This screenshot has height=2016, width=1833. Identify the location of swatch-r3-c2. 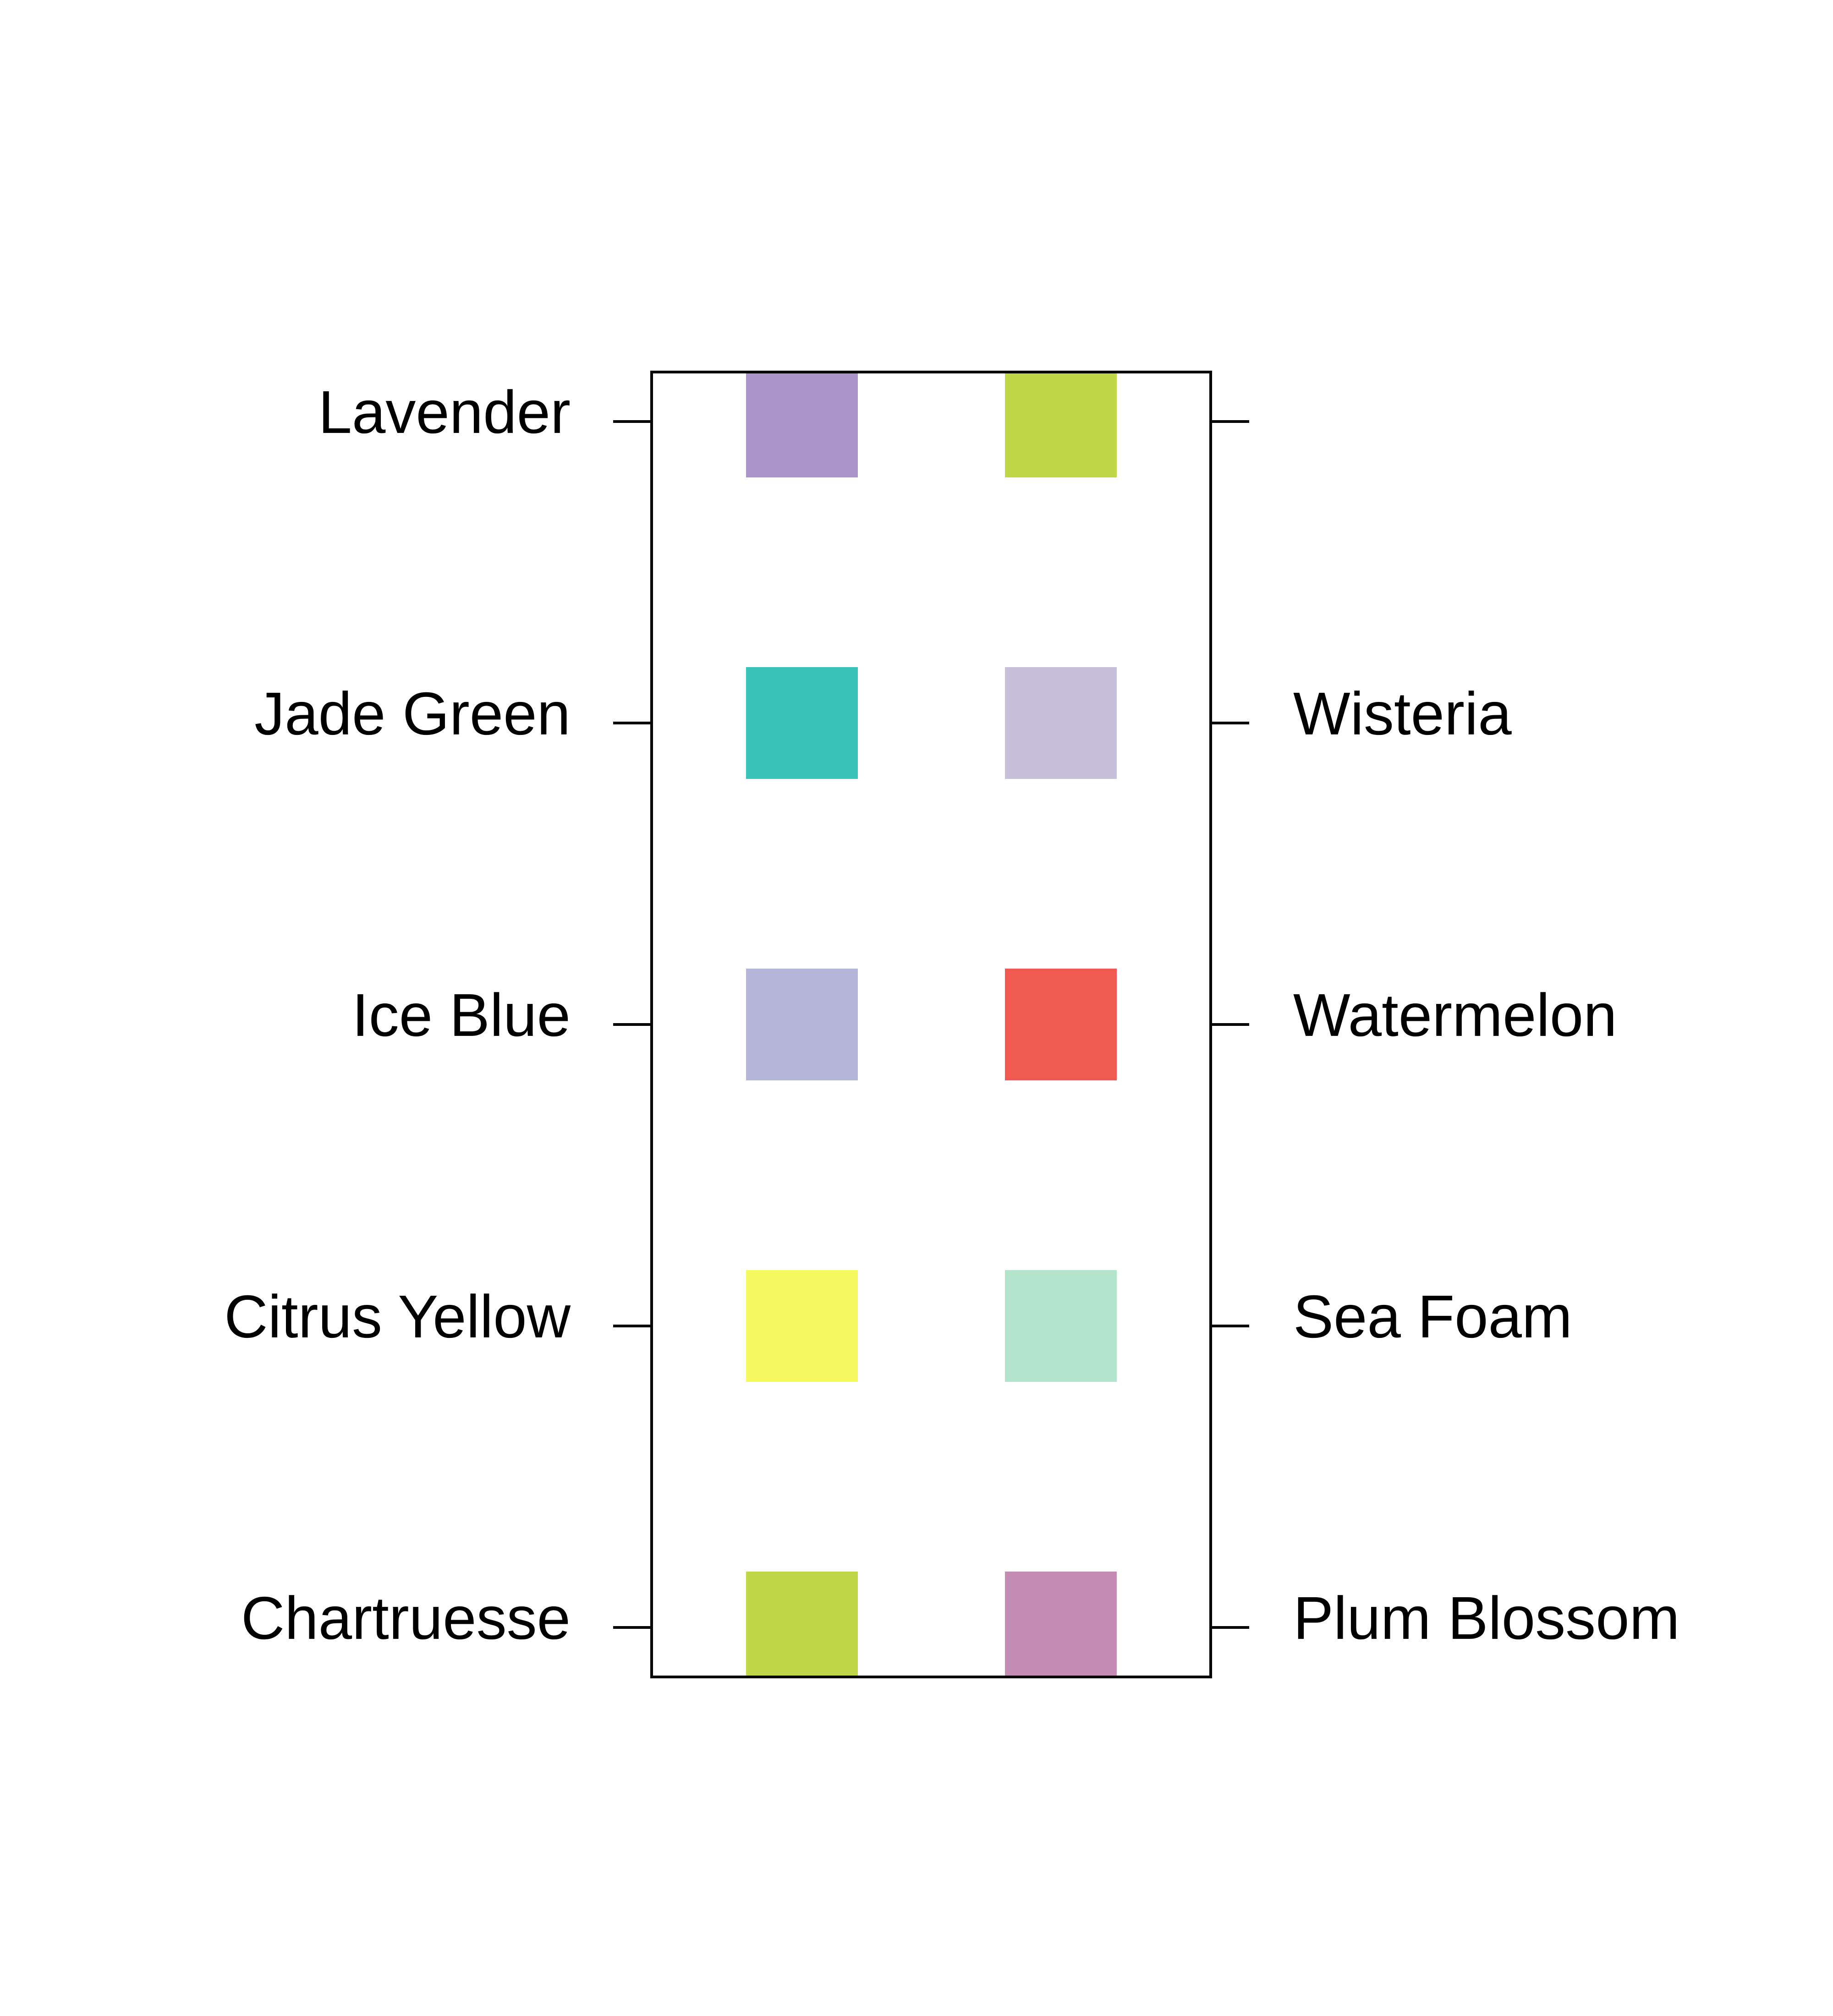
(1061, 1024).